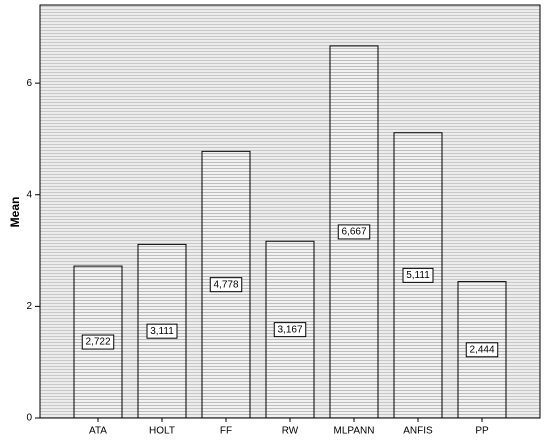 The height and width of the screenshot is (447, 550). Describe the element at coordinates (29, 418) in the screenshot. I see `y-tick-label: 0` at that location.